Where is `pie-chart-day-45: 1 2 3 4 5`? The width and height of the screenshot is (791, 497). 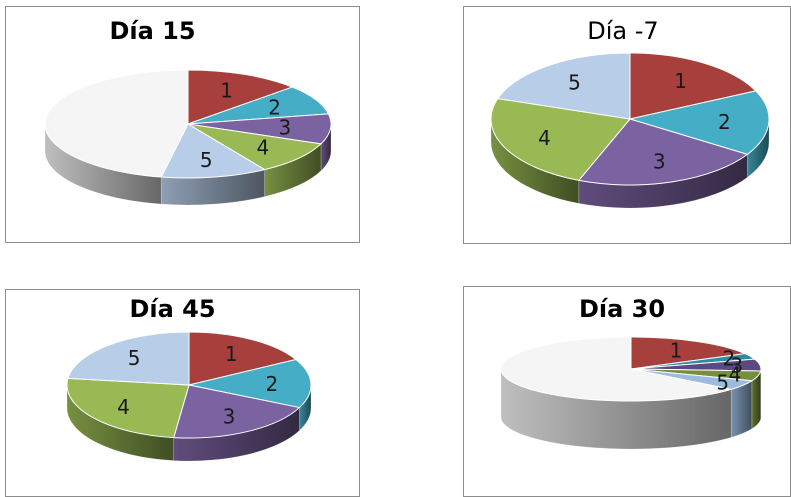 pie-chart-day-45: 1 2 3 4 5 is located at coordinates (189, 396).